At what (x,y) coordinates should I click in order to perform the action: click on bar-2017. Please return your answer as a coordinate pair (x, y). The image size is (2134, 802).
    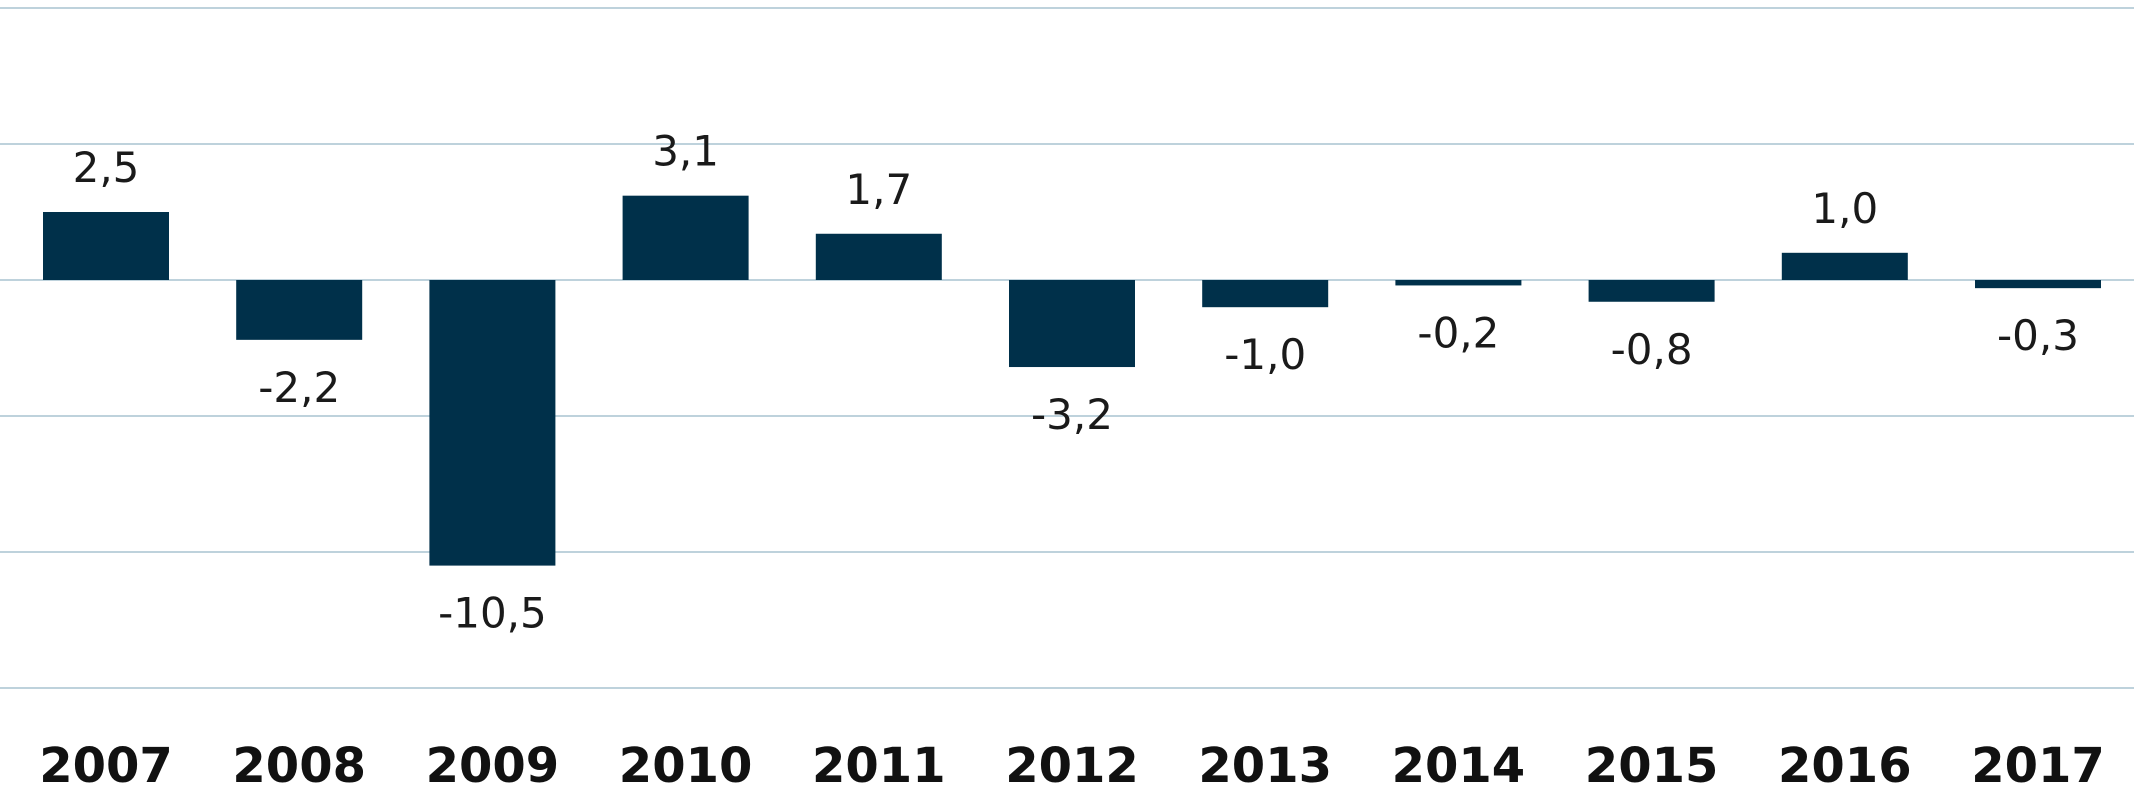
    Looking at the image, I should click on (2038, 284).